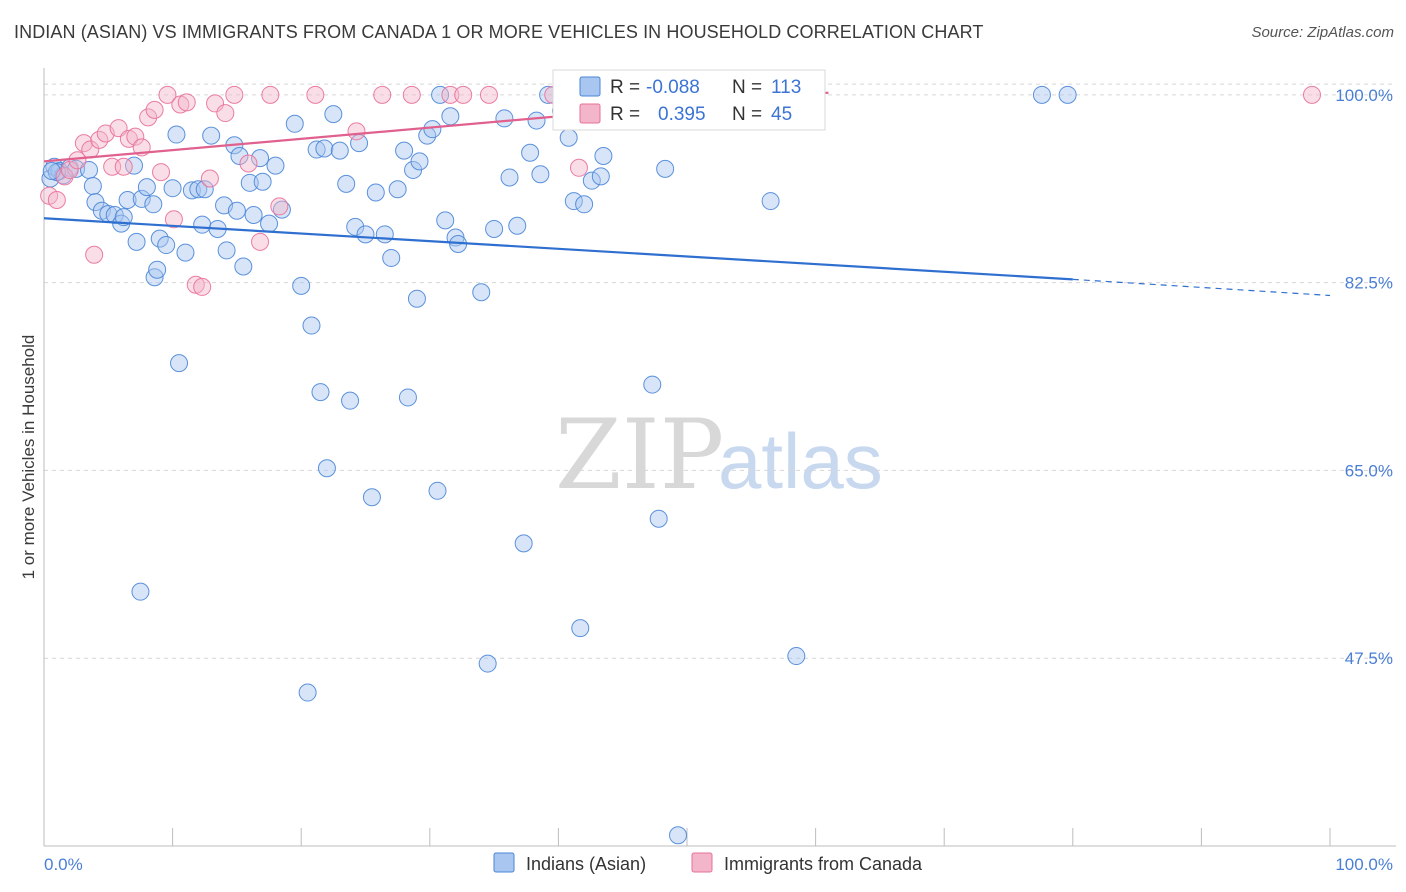  I want to click on bottom-legend-swatch-blue, so click(504, 862).